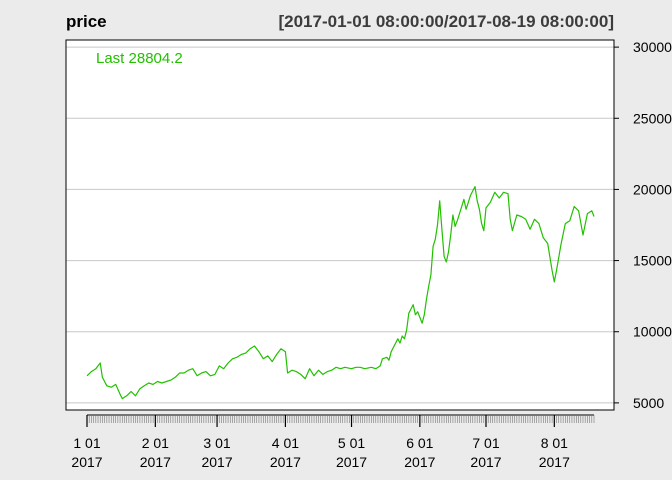  Describe the element at coordinates (554, 443) in the screenshot. I see `x-tick-label: 8 01` at that location.